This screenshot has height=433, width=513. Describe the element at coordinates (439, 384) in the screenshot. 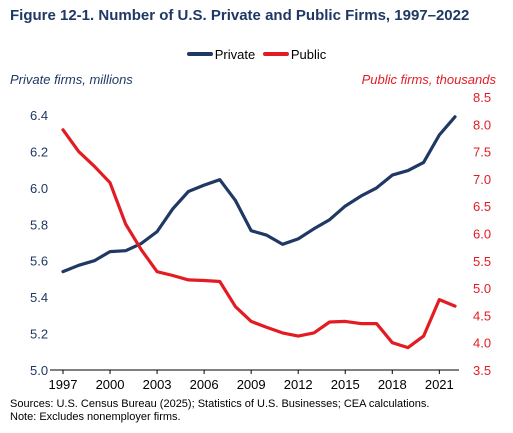

I see `x-tick-label: 2021` at that location.